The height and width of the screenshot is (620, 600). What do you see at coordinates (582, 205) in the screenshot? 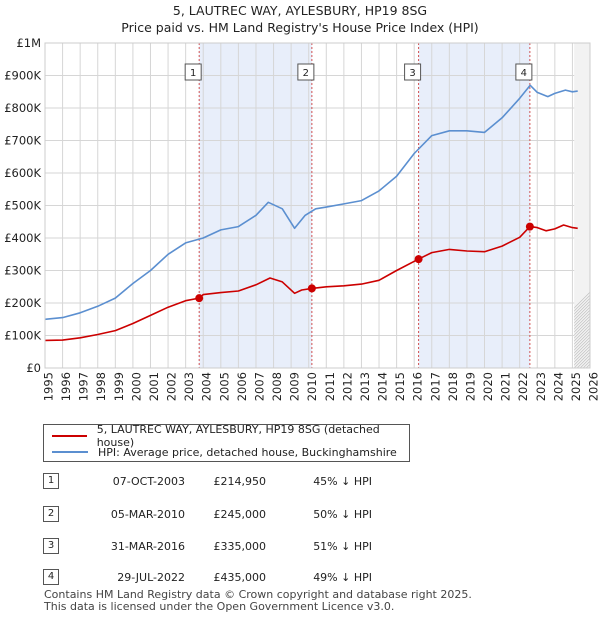
I see `forecast-region` at bounding box center [582, 205].